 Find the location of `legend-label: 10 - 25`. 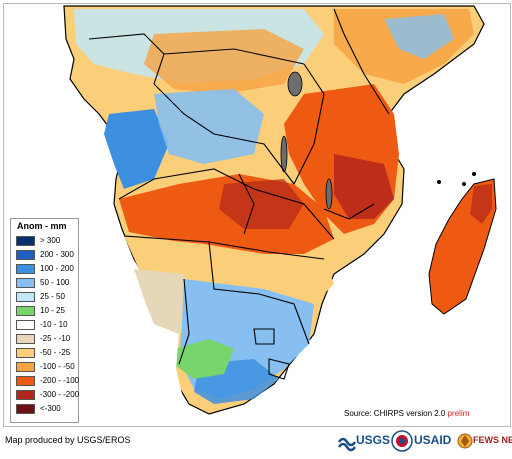

legend-label: 10 - 25 is located at coordinates (52, 310).